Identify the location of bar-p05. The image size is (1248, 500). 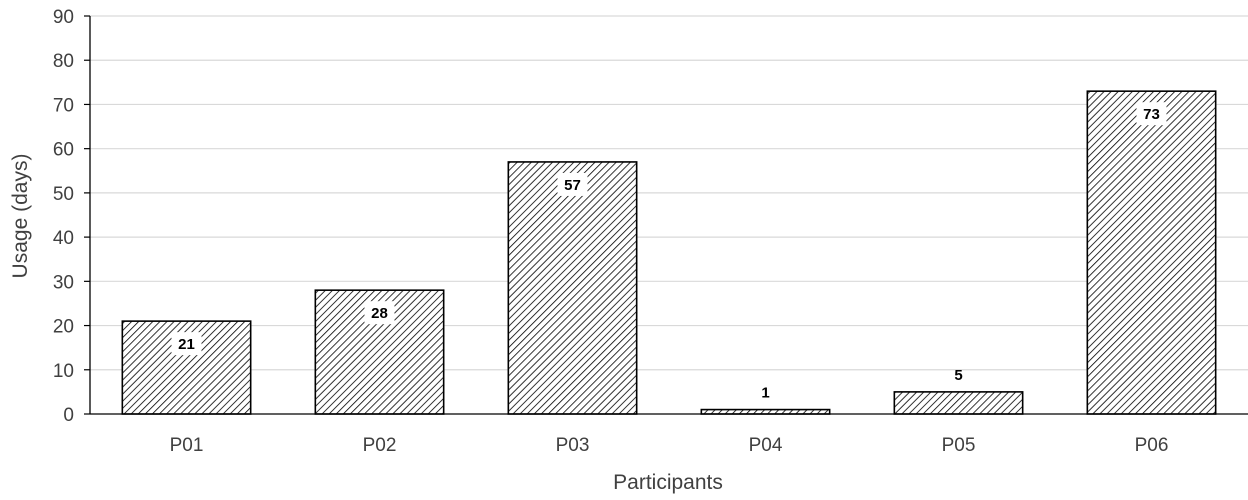
(958, 403).